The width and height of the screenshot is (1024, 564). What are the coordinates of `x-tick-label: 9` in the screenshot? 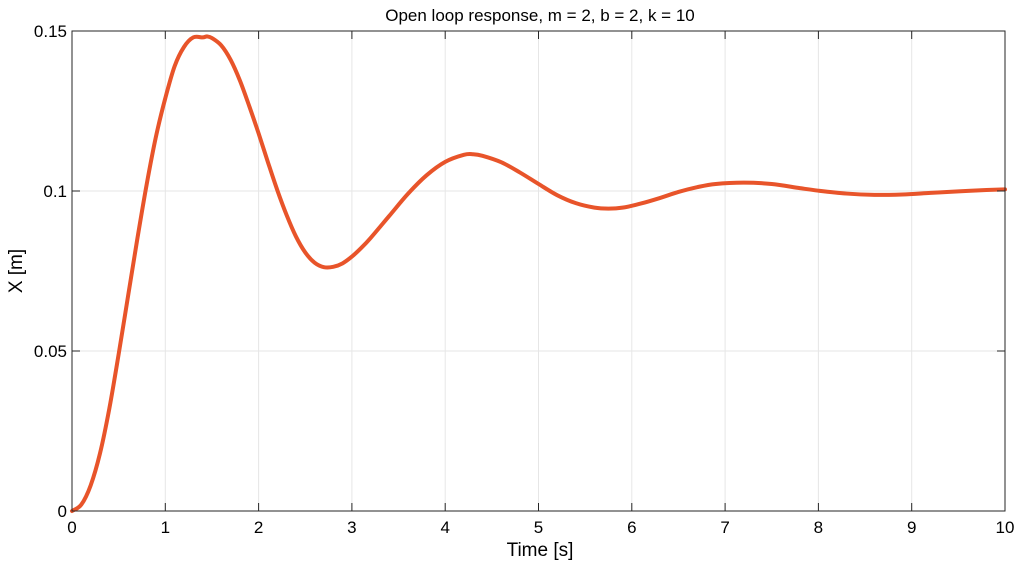 It's located at (911, 527).